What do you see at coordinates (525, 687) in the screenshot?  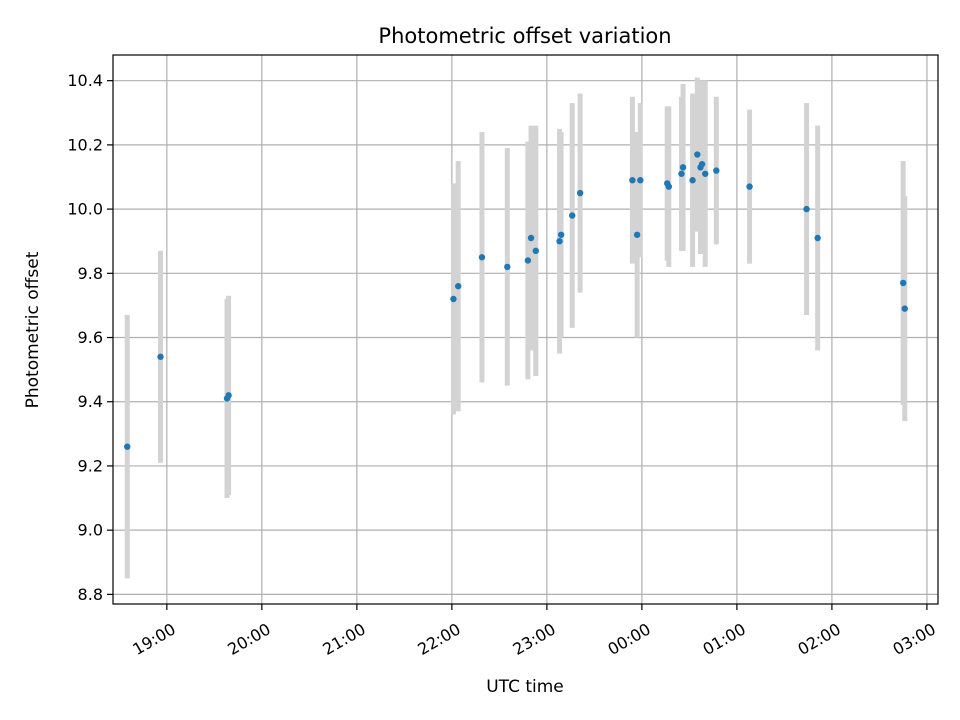 I see `x-axis-label: UTC time` at bounding box center [525, 687].